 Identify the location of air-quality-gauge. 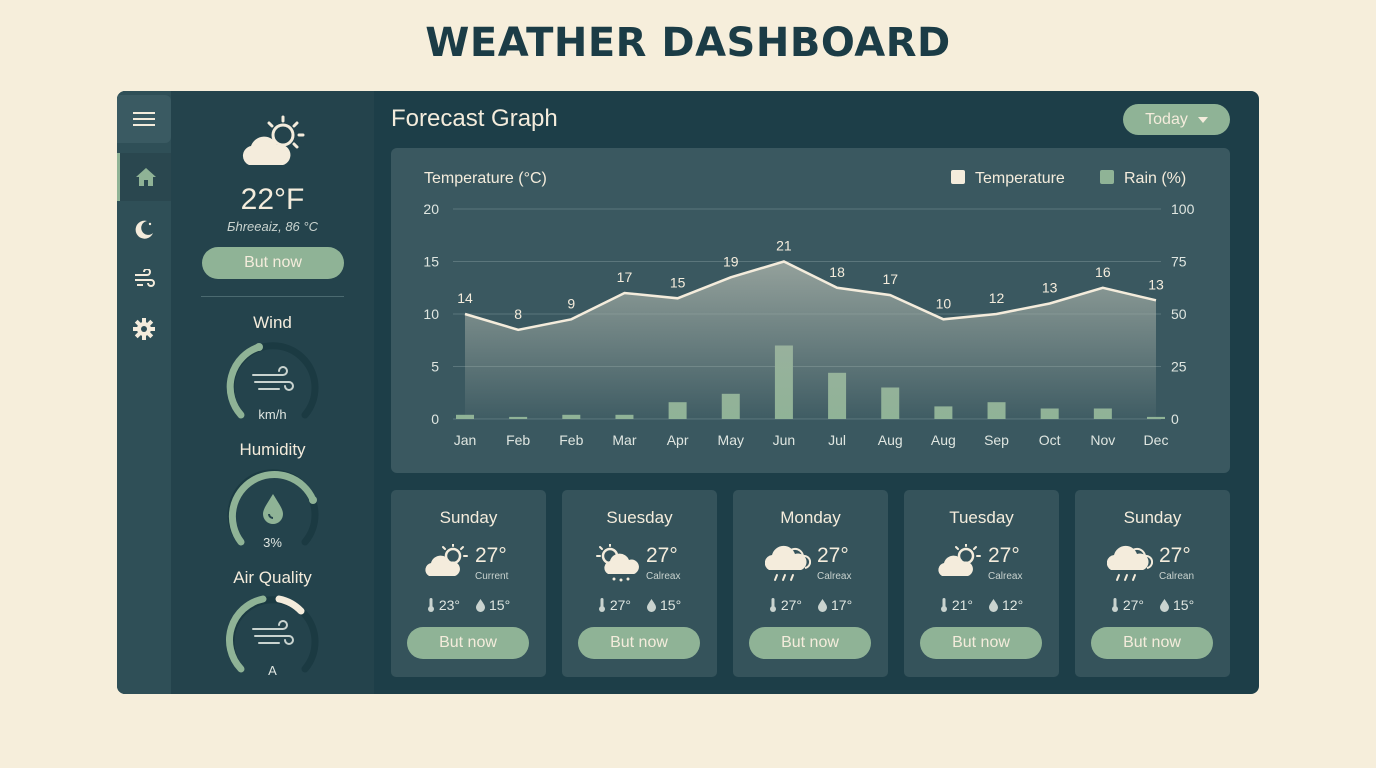
(272, 634).